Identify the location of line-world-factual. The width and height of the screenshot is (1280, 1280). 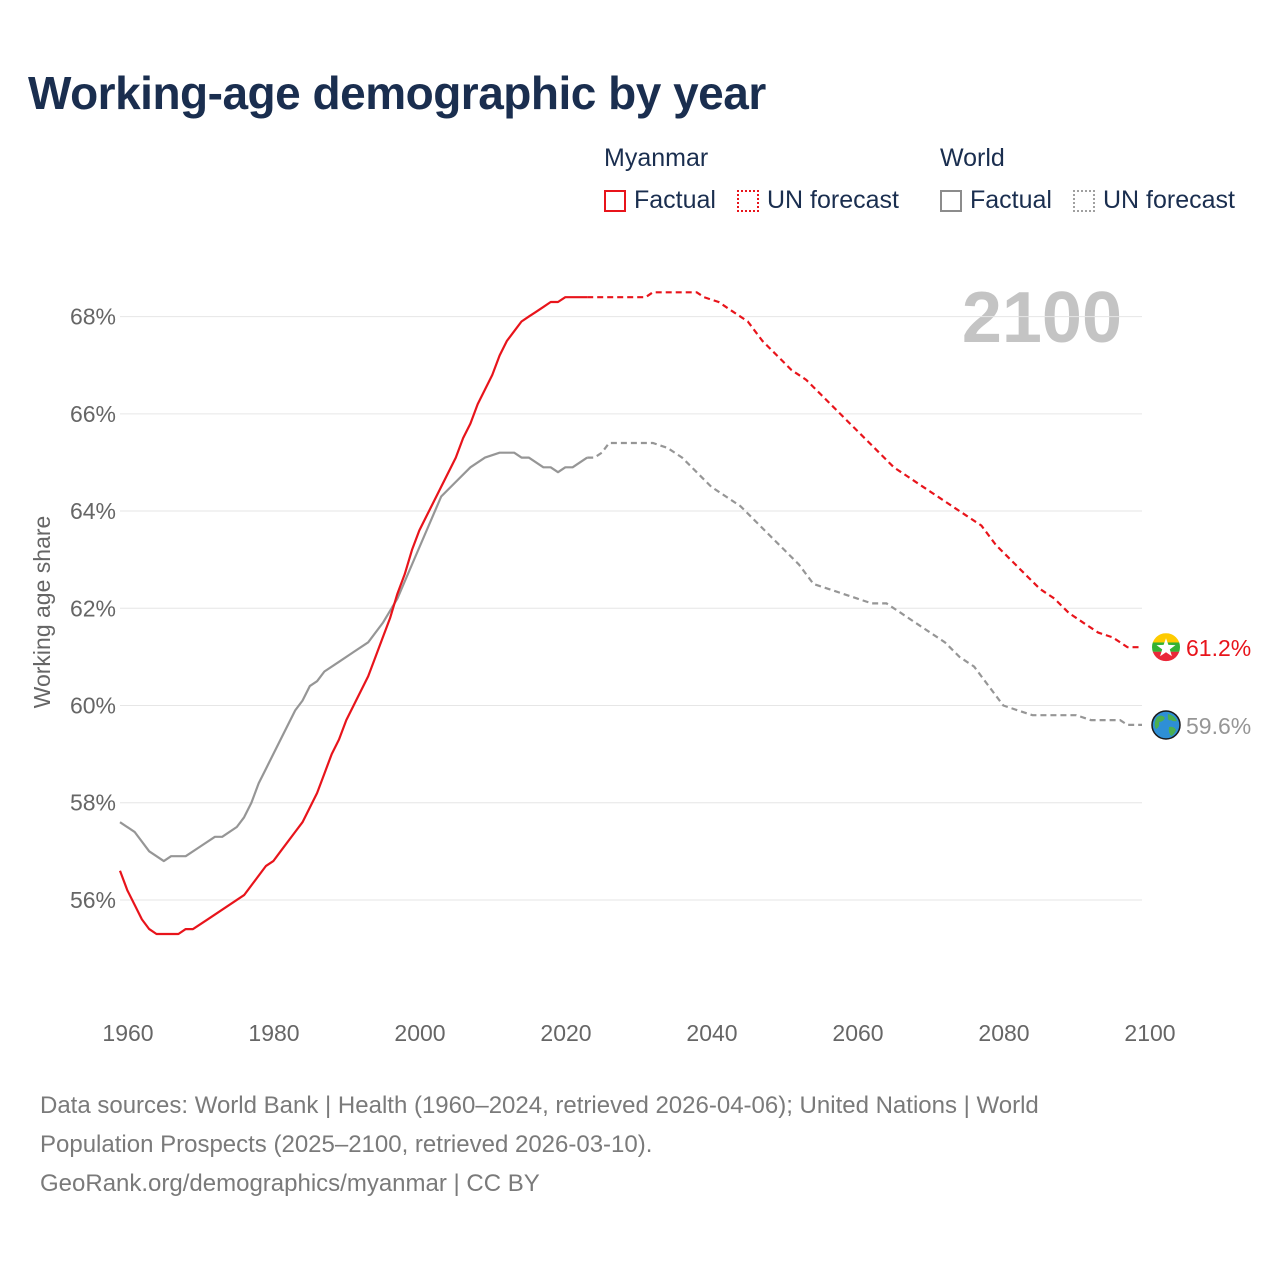
(353, 657).